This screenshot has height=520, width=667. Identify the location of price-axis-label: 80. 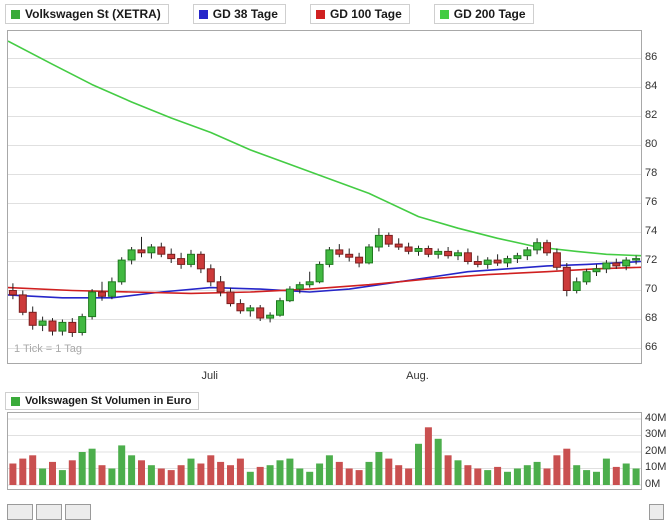
(651, 144).